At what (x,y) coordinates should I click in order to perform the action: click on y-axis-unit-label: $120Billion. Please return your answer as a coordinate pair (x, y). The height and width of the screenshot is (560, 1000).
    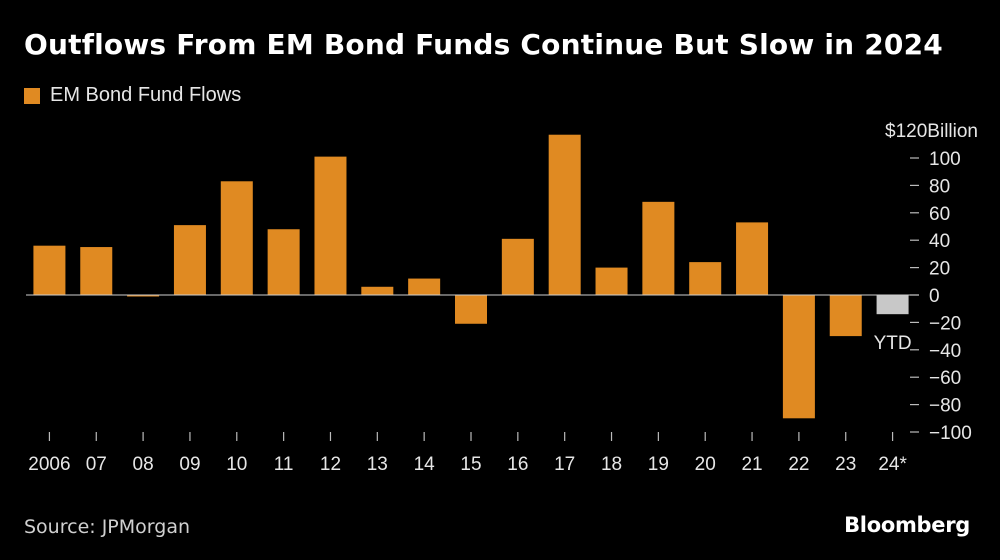
    Looking at the image, I should click on (931, 131).